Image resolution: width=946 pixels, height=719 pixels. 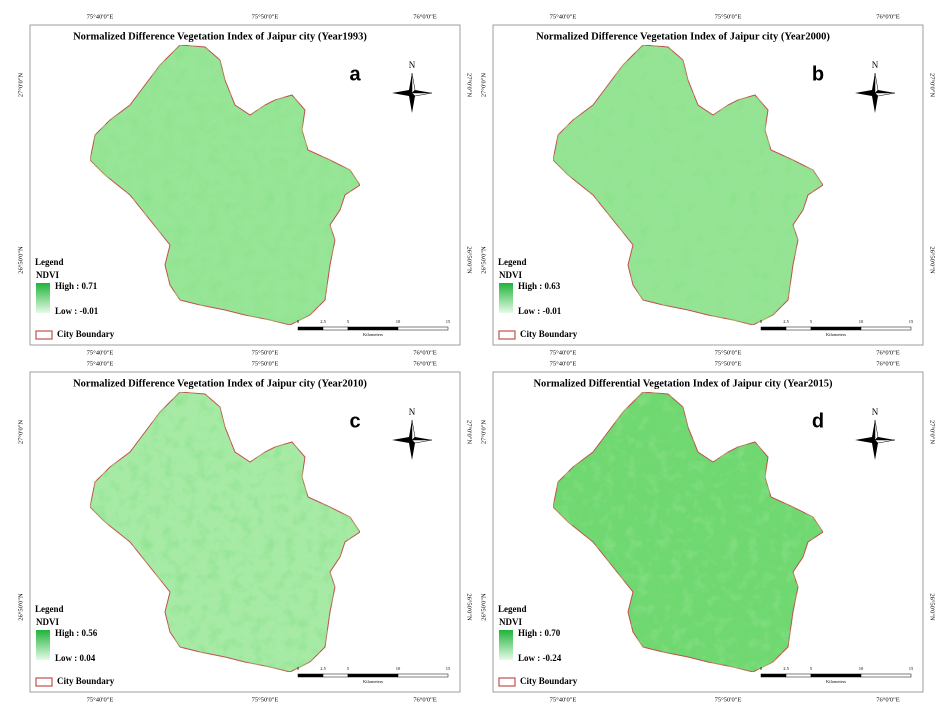 I want to click on legend-low: Low : -0.01, so click(x=540, y=311).